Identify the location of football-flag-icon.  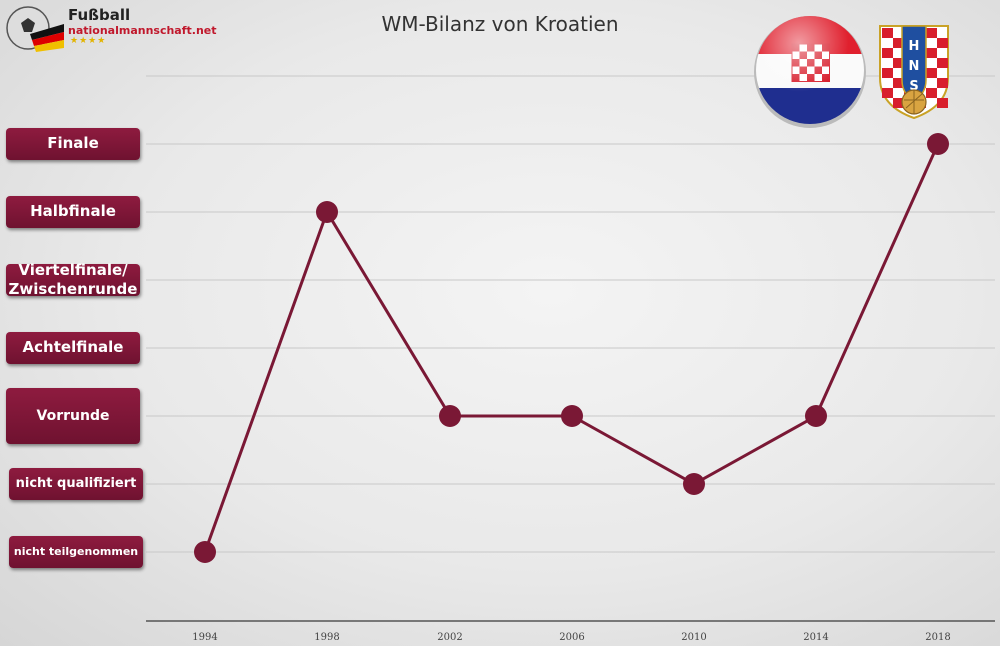
(35, 29).